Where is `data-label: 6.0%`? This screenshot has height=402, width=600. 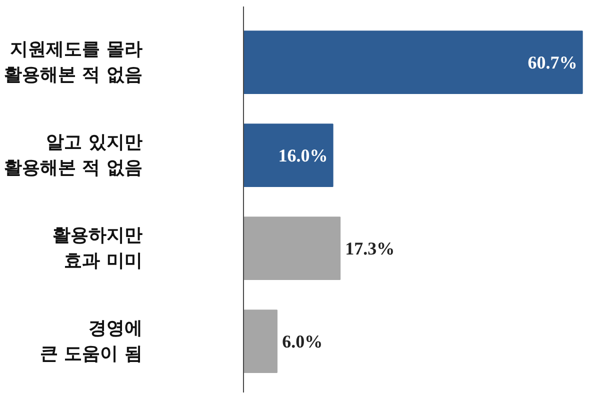
data-label: 6.0% is located at coordinates (302, 341).